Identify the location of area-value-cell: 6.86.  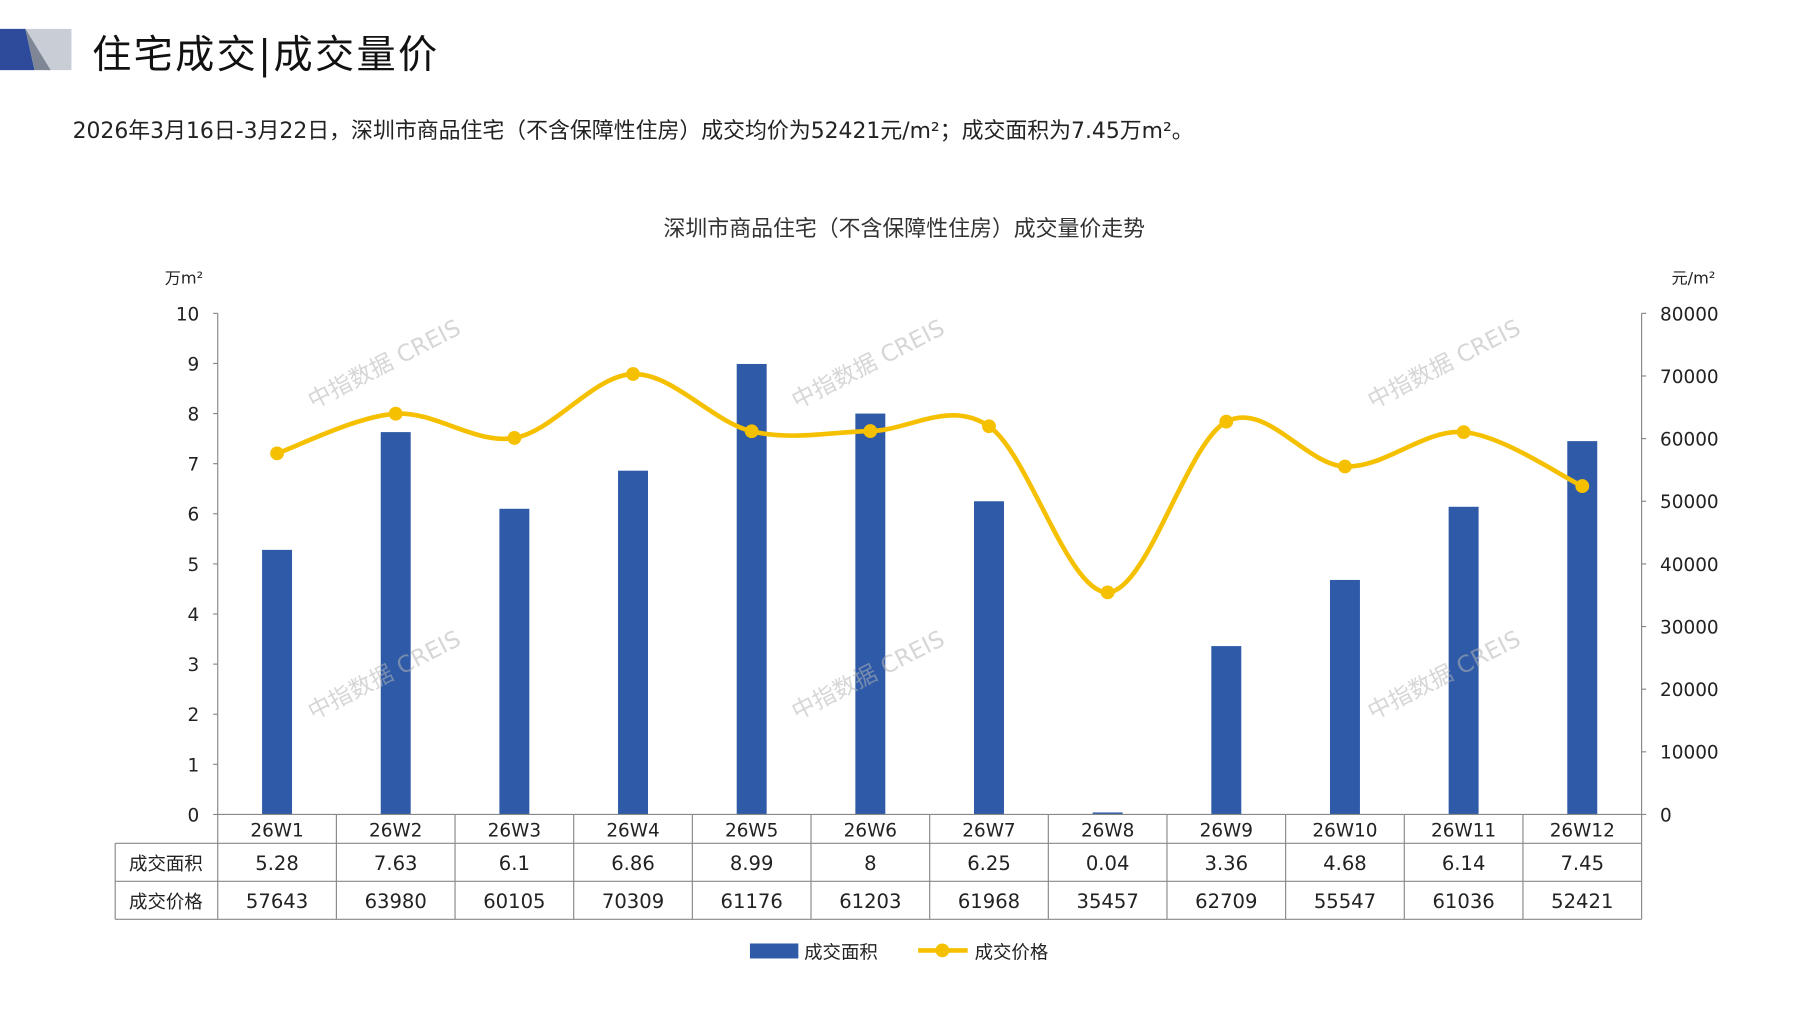
(633, 863).